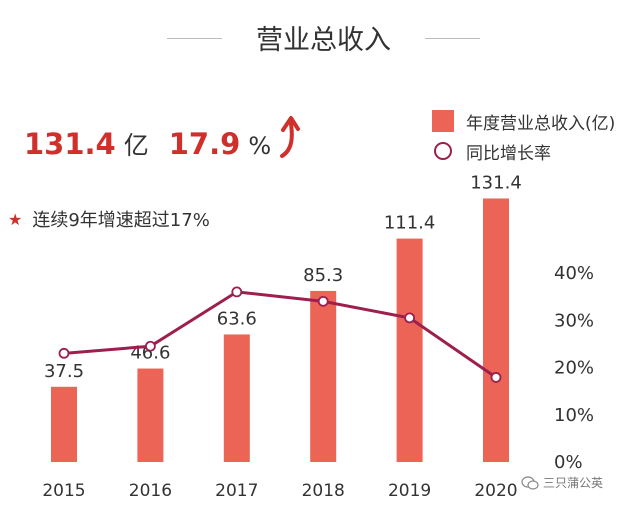  What do you see at coordinates (443, 151) in the screenshot?
I see `circle-marker-icon` at bounding box center [443, 151].